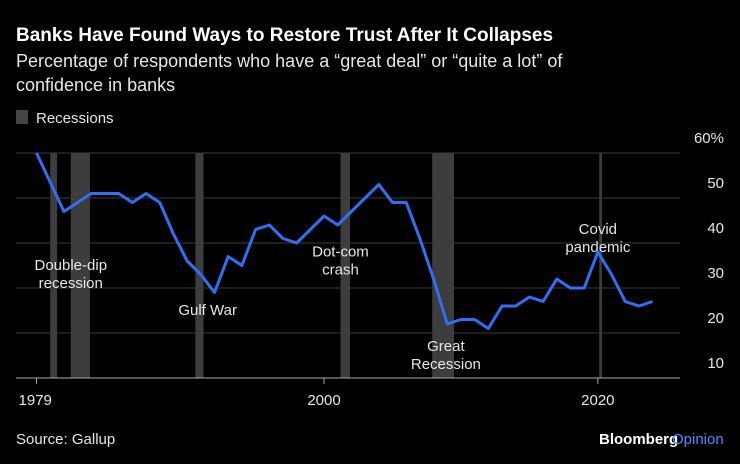 The height and width of the screenshot is (464, 740). What do you see at coordinates (340, 270) in the screenshot?
I see `annotation: crash` at bounding box center [340, 270].